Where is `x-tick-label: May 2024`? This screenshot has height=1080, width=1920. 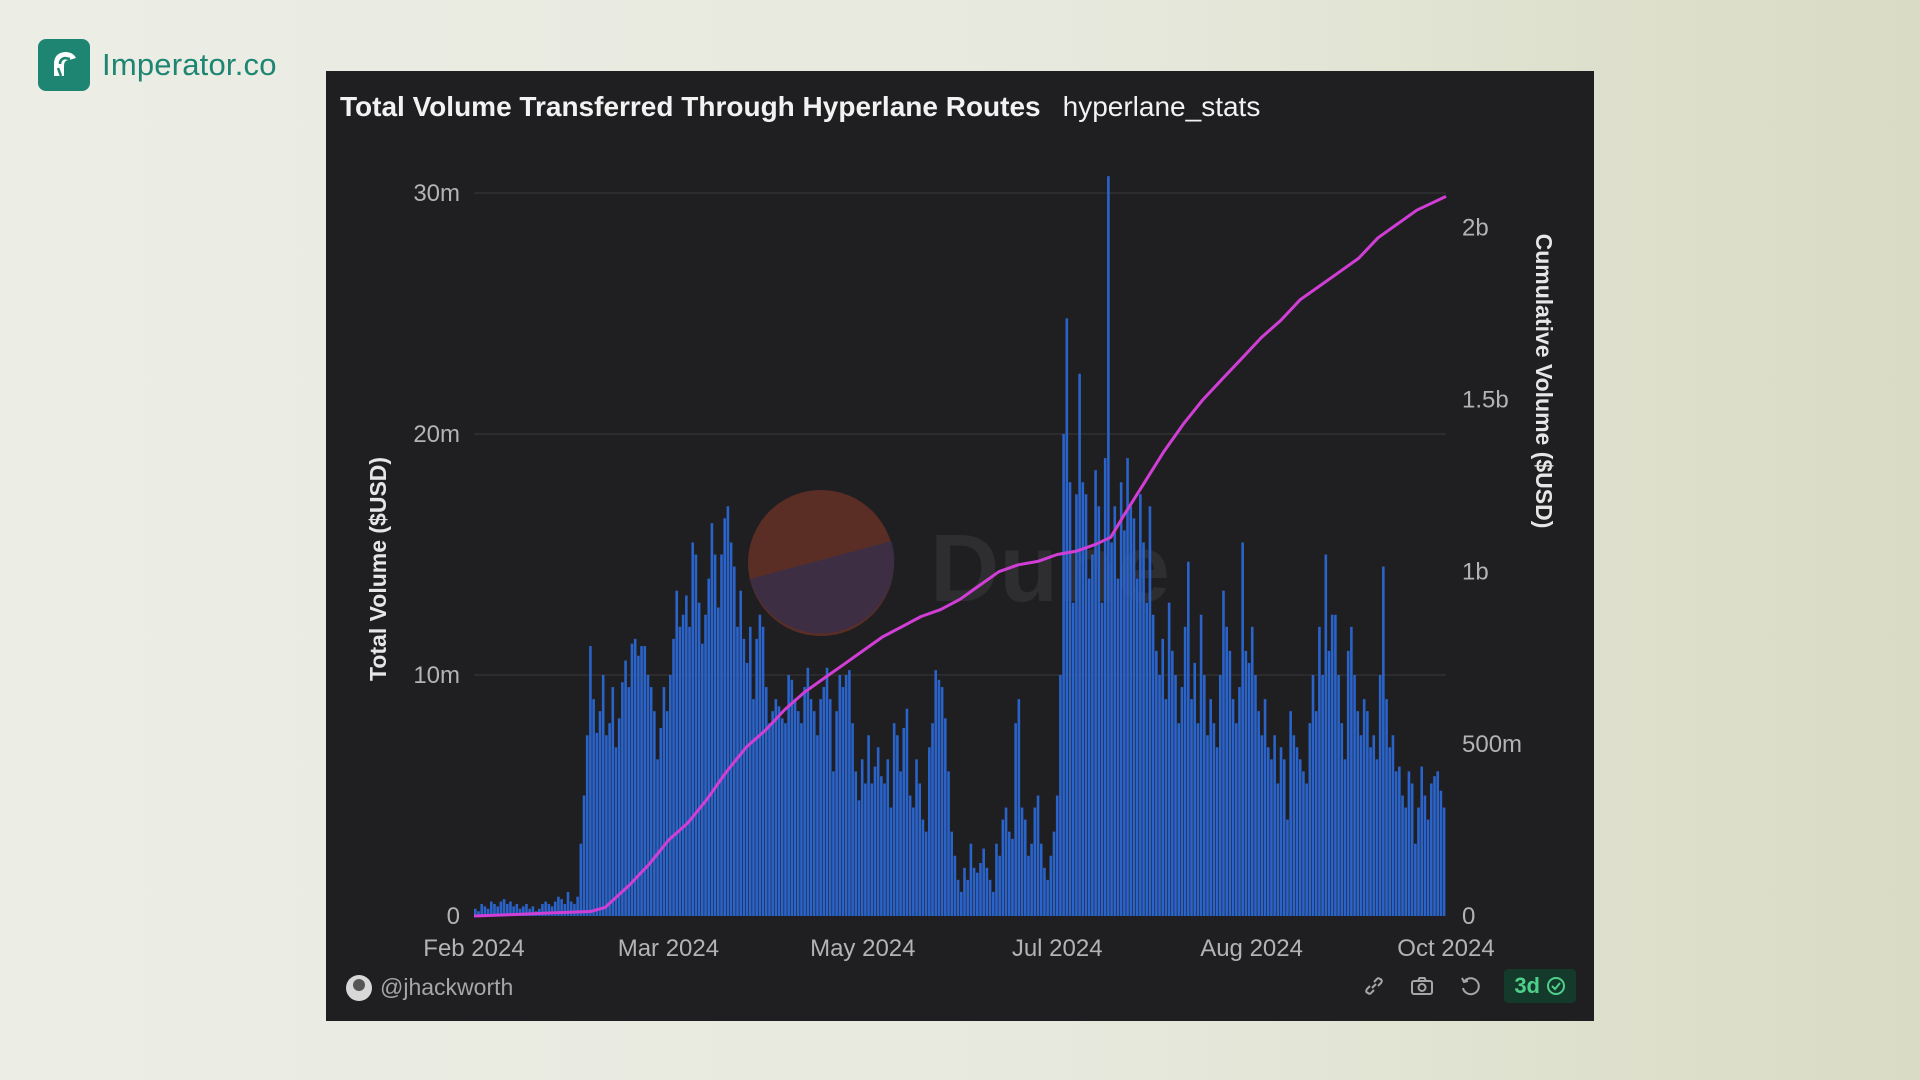
x-tick-label: May 2024 is located at coordinates (862, 948).